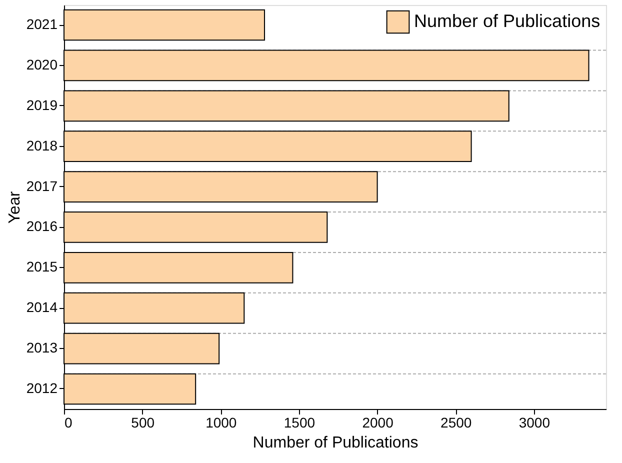 This screenshot has width=622, height=463. I want to click on x-tick-label: 2000, so click(378, 422).